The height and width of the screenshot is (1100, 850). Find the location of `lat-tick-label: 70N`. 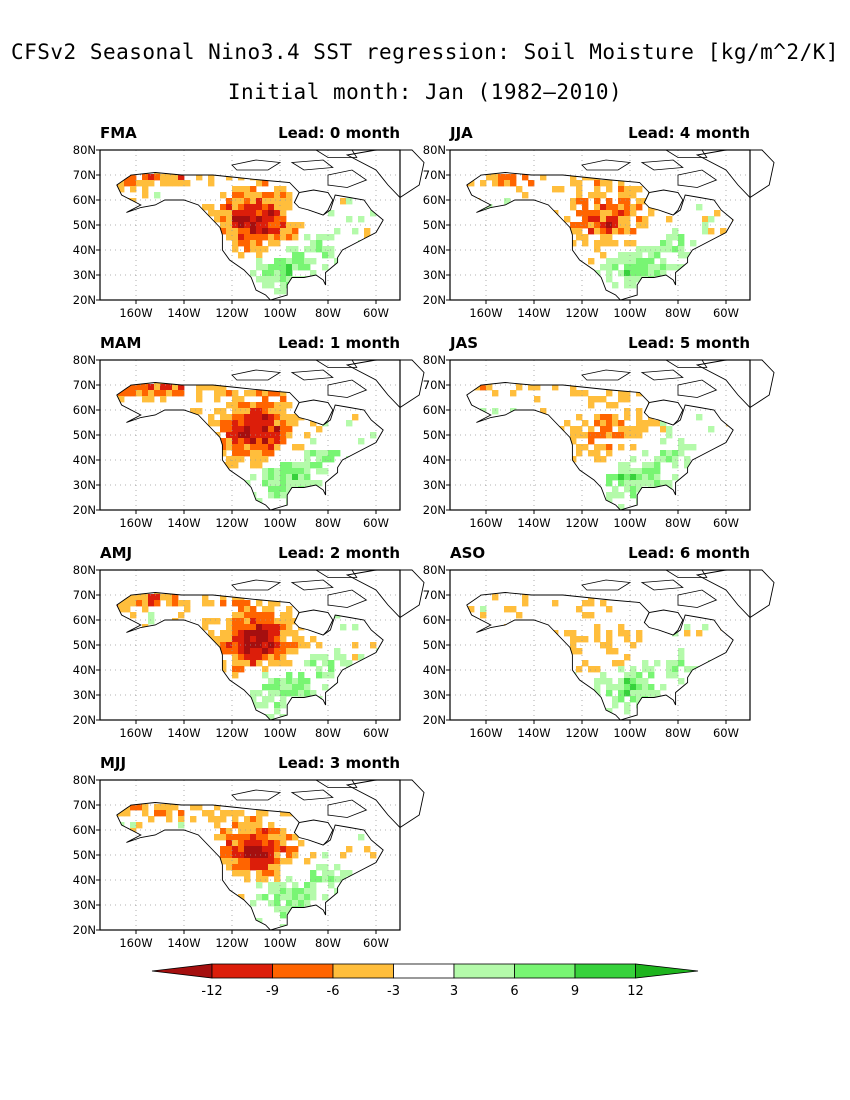

lat-tick-label: 70N is located at coordinates (84, 805).